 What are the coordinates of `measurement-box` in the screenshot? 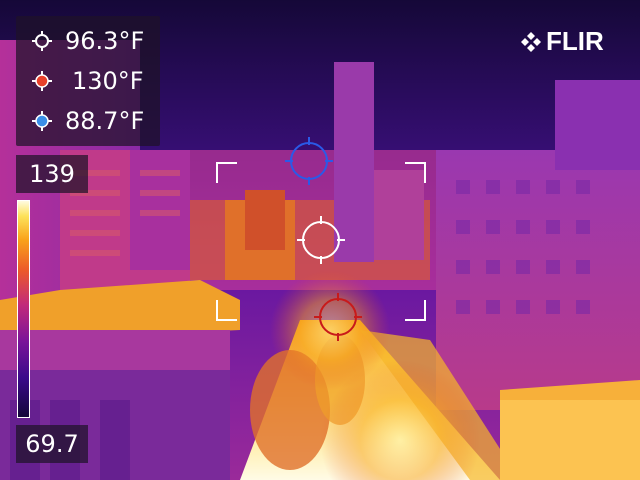 It's located at (321, 241).